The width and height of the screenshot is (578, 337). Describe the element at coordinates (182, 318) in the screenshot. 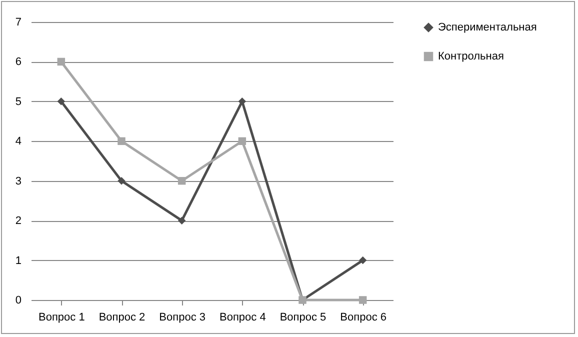

I see `x-tick-label: Вопрос 3` at that location.